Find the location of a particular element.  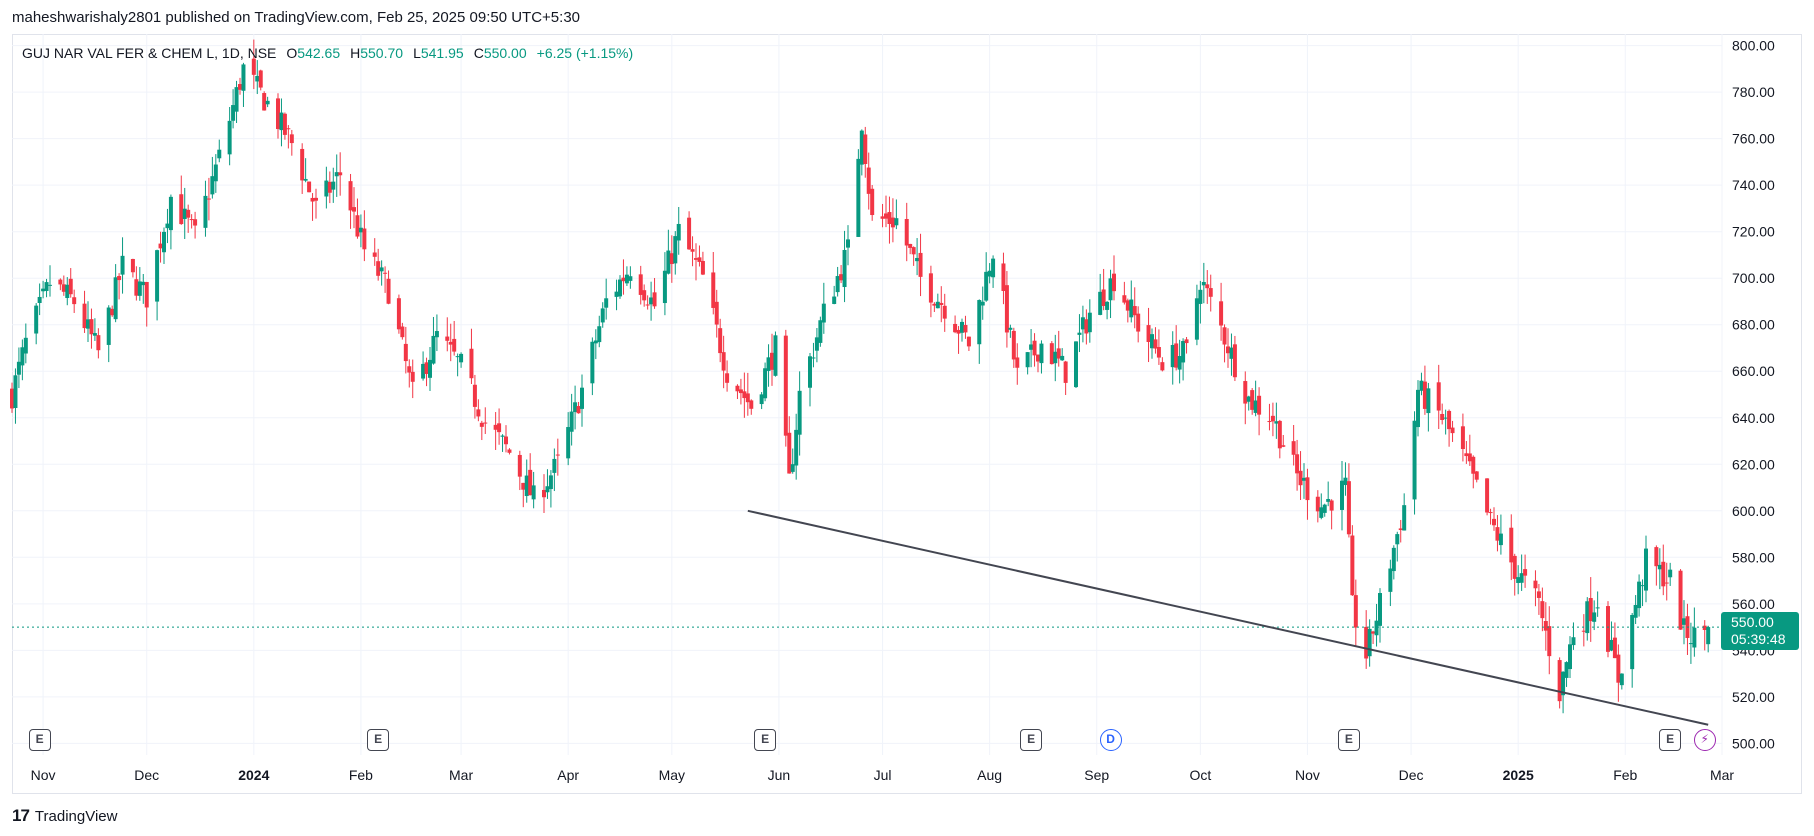

x-tick-label: Dec is located at coordinates (146, 775).